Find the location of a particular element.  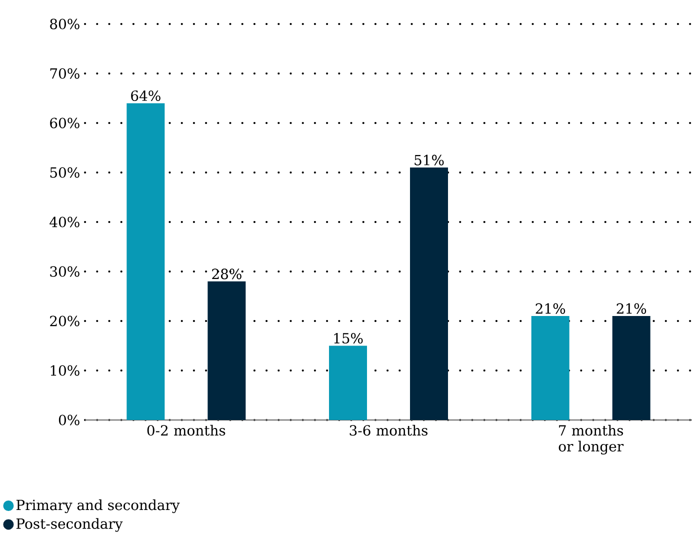

y-tick-label: 40% is located at coordinates (65, 222).